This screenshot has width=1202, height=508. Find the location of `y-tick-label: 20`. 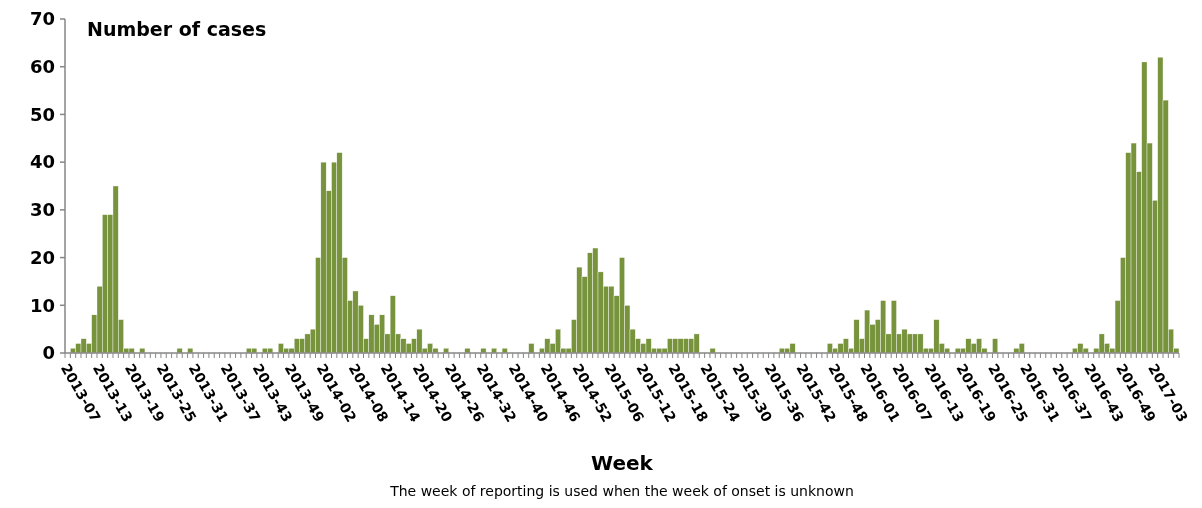

y-tick-label: 20 is located at coordinates (42, 257).